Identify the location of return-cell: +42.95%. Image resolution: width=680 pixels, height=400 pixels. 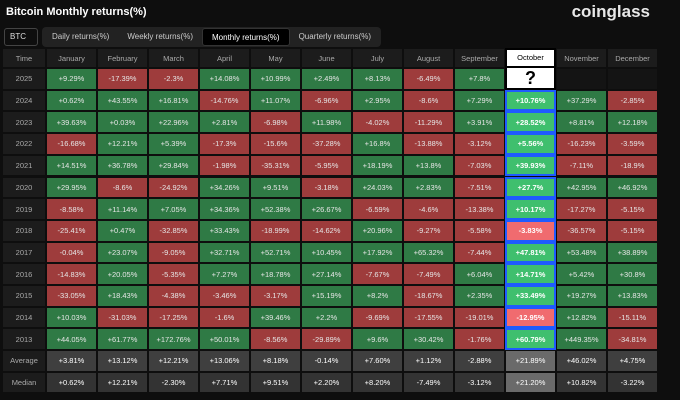
(581, 187).